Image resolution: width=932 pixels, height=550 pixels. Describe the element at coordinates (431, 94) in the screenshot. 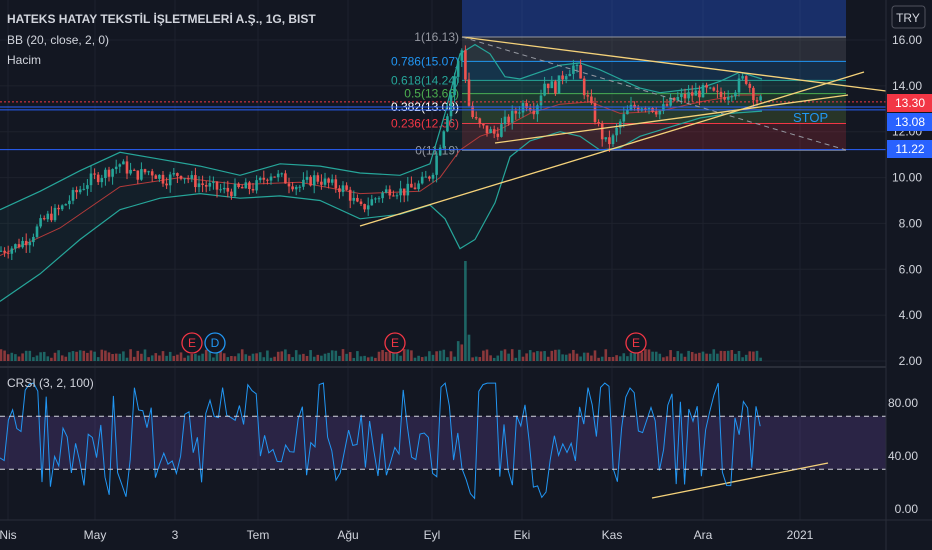

I see `fib-level-label: 0.5(13.66)` at that location.